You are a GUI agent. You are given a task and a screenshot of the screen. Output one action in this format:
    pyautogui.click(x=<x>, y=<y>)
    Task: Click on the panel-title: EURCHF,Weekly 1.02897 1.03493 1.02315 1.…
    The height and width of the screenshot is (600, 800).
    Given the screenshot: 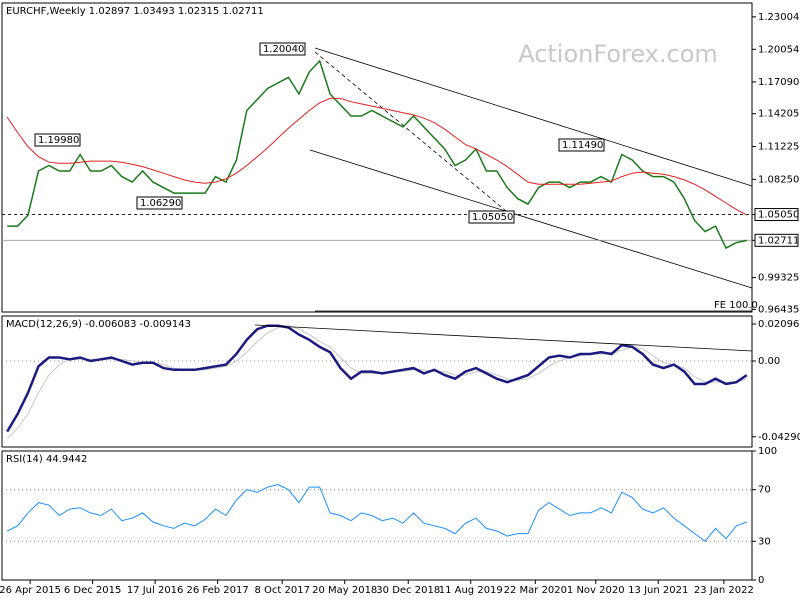 What is the action you would take?
    pyautogui.click(x=135, y=11)
    